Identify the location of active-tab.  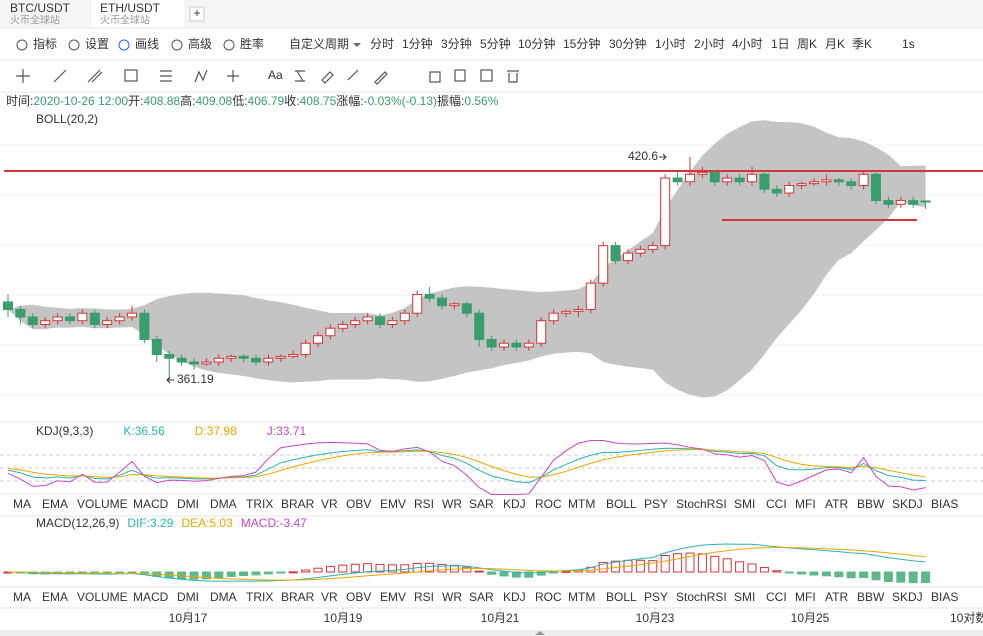
(138, 14).